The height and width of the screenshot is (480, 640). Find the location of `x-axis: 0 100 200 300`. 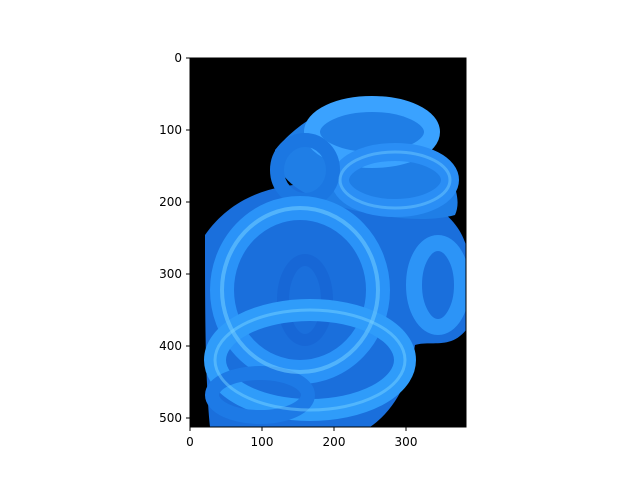

x-axis: 0 100 200 300 is located at coordinates (301, 438).